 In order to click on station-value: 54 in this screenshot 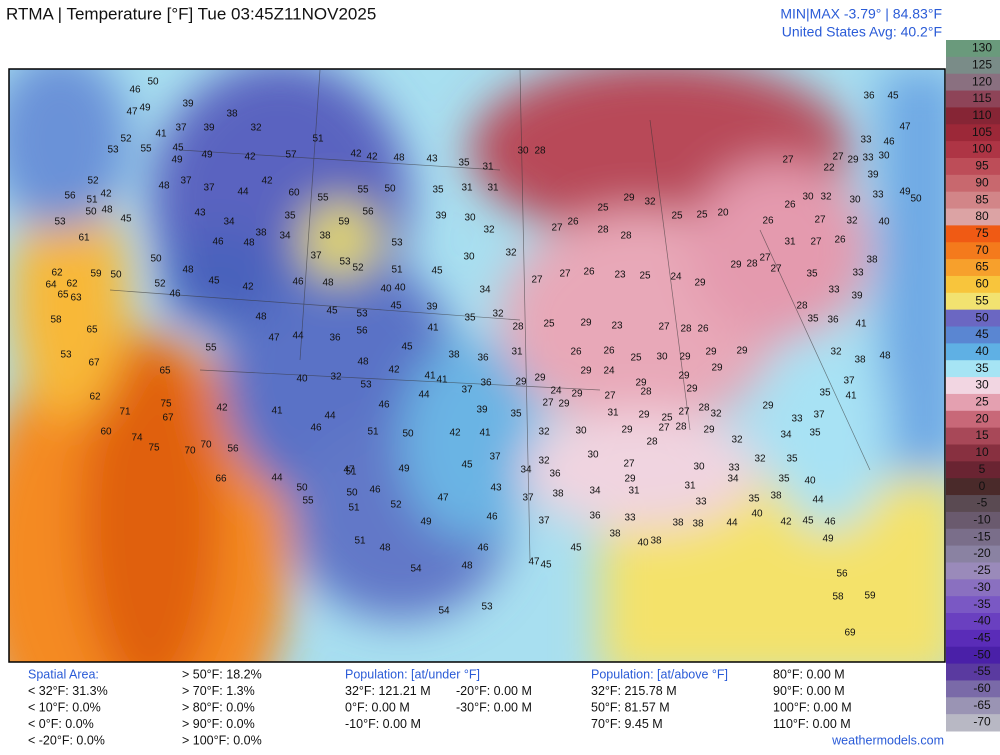, I will do `click(416, 569)`.